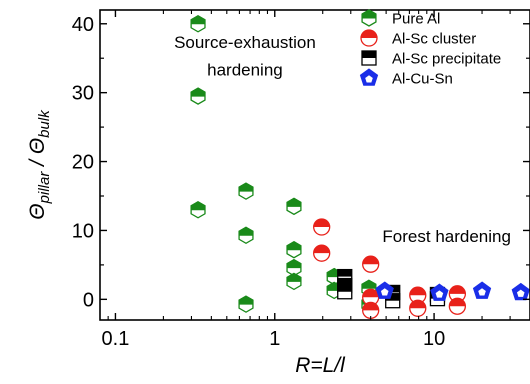  Describe the element at coordinates (320, 365) in the screenshot. I see `x-axis-label: R=L/l` at that location.